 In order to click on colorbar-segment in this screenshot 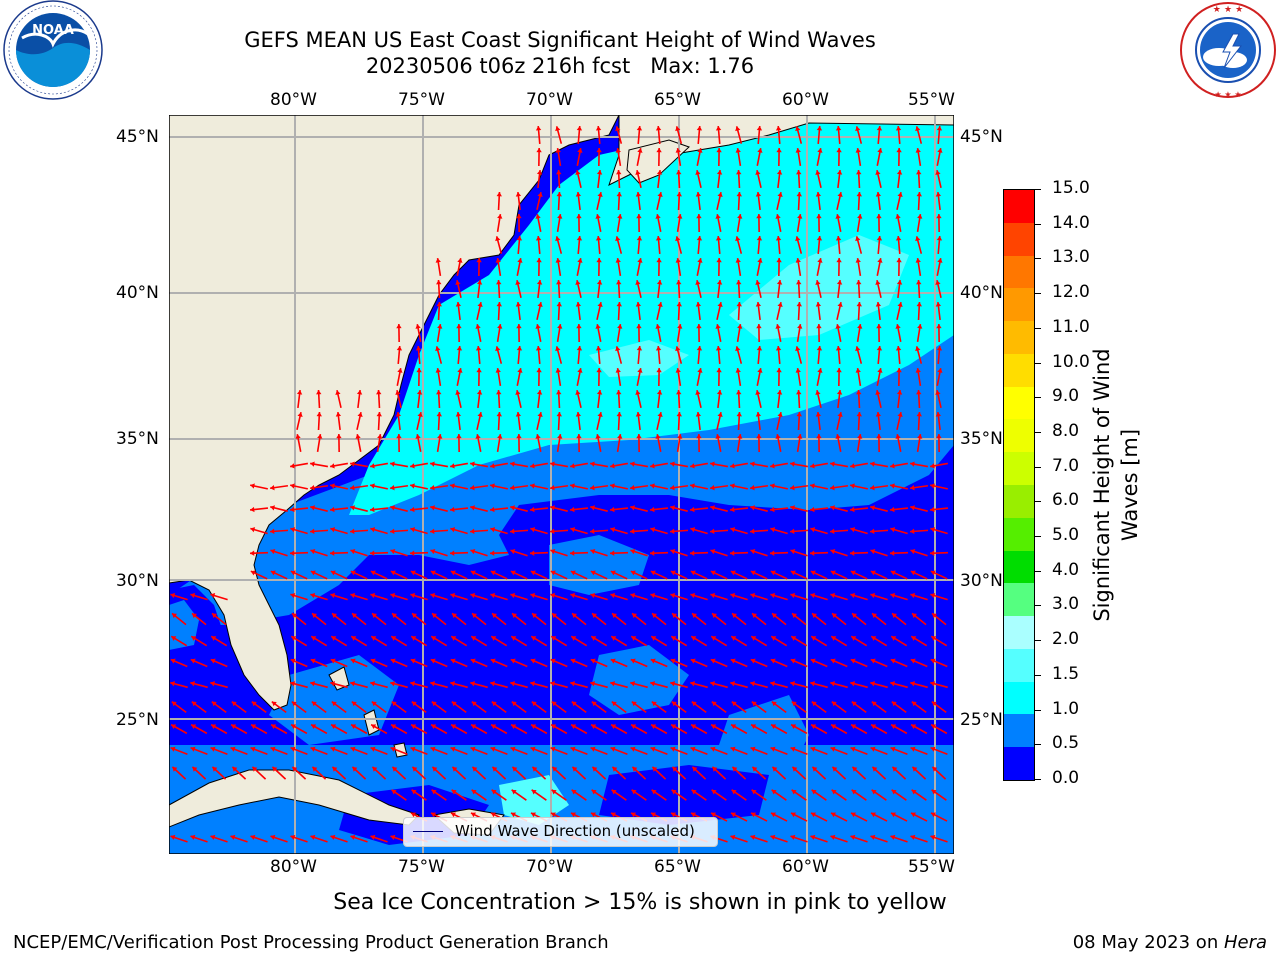, I will do `click(1019, 436)`.